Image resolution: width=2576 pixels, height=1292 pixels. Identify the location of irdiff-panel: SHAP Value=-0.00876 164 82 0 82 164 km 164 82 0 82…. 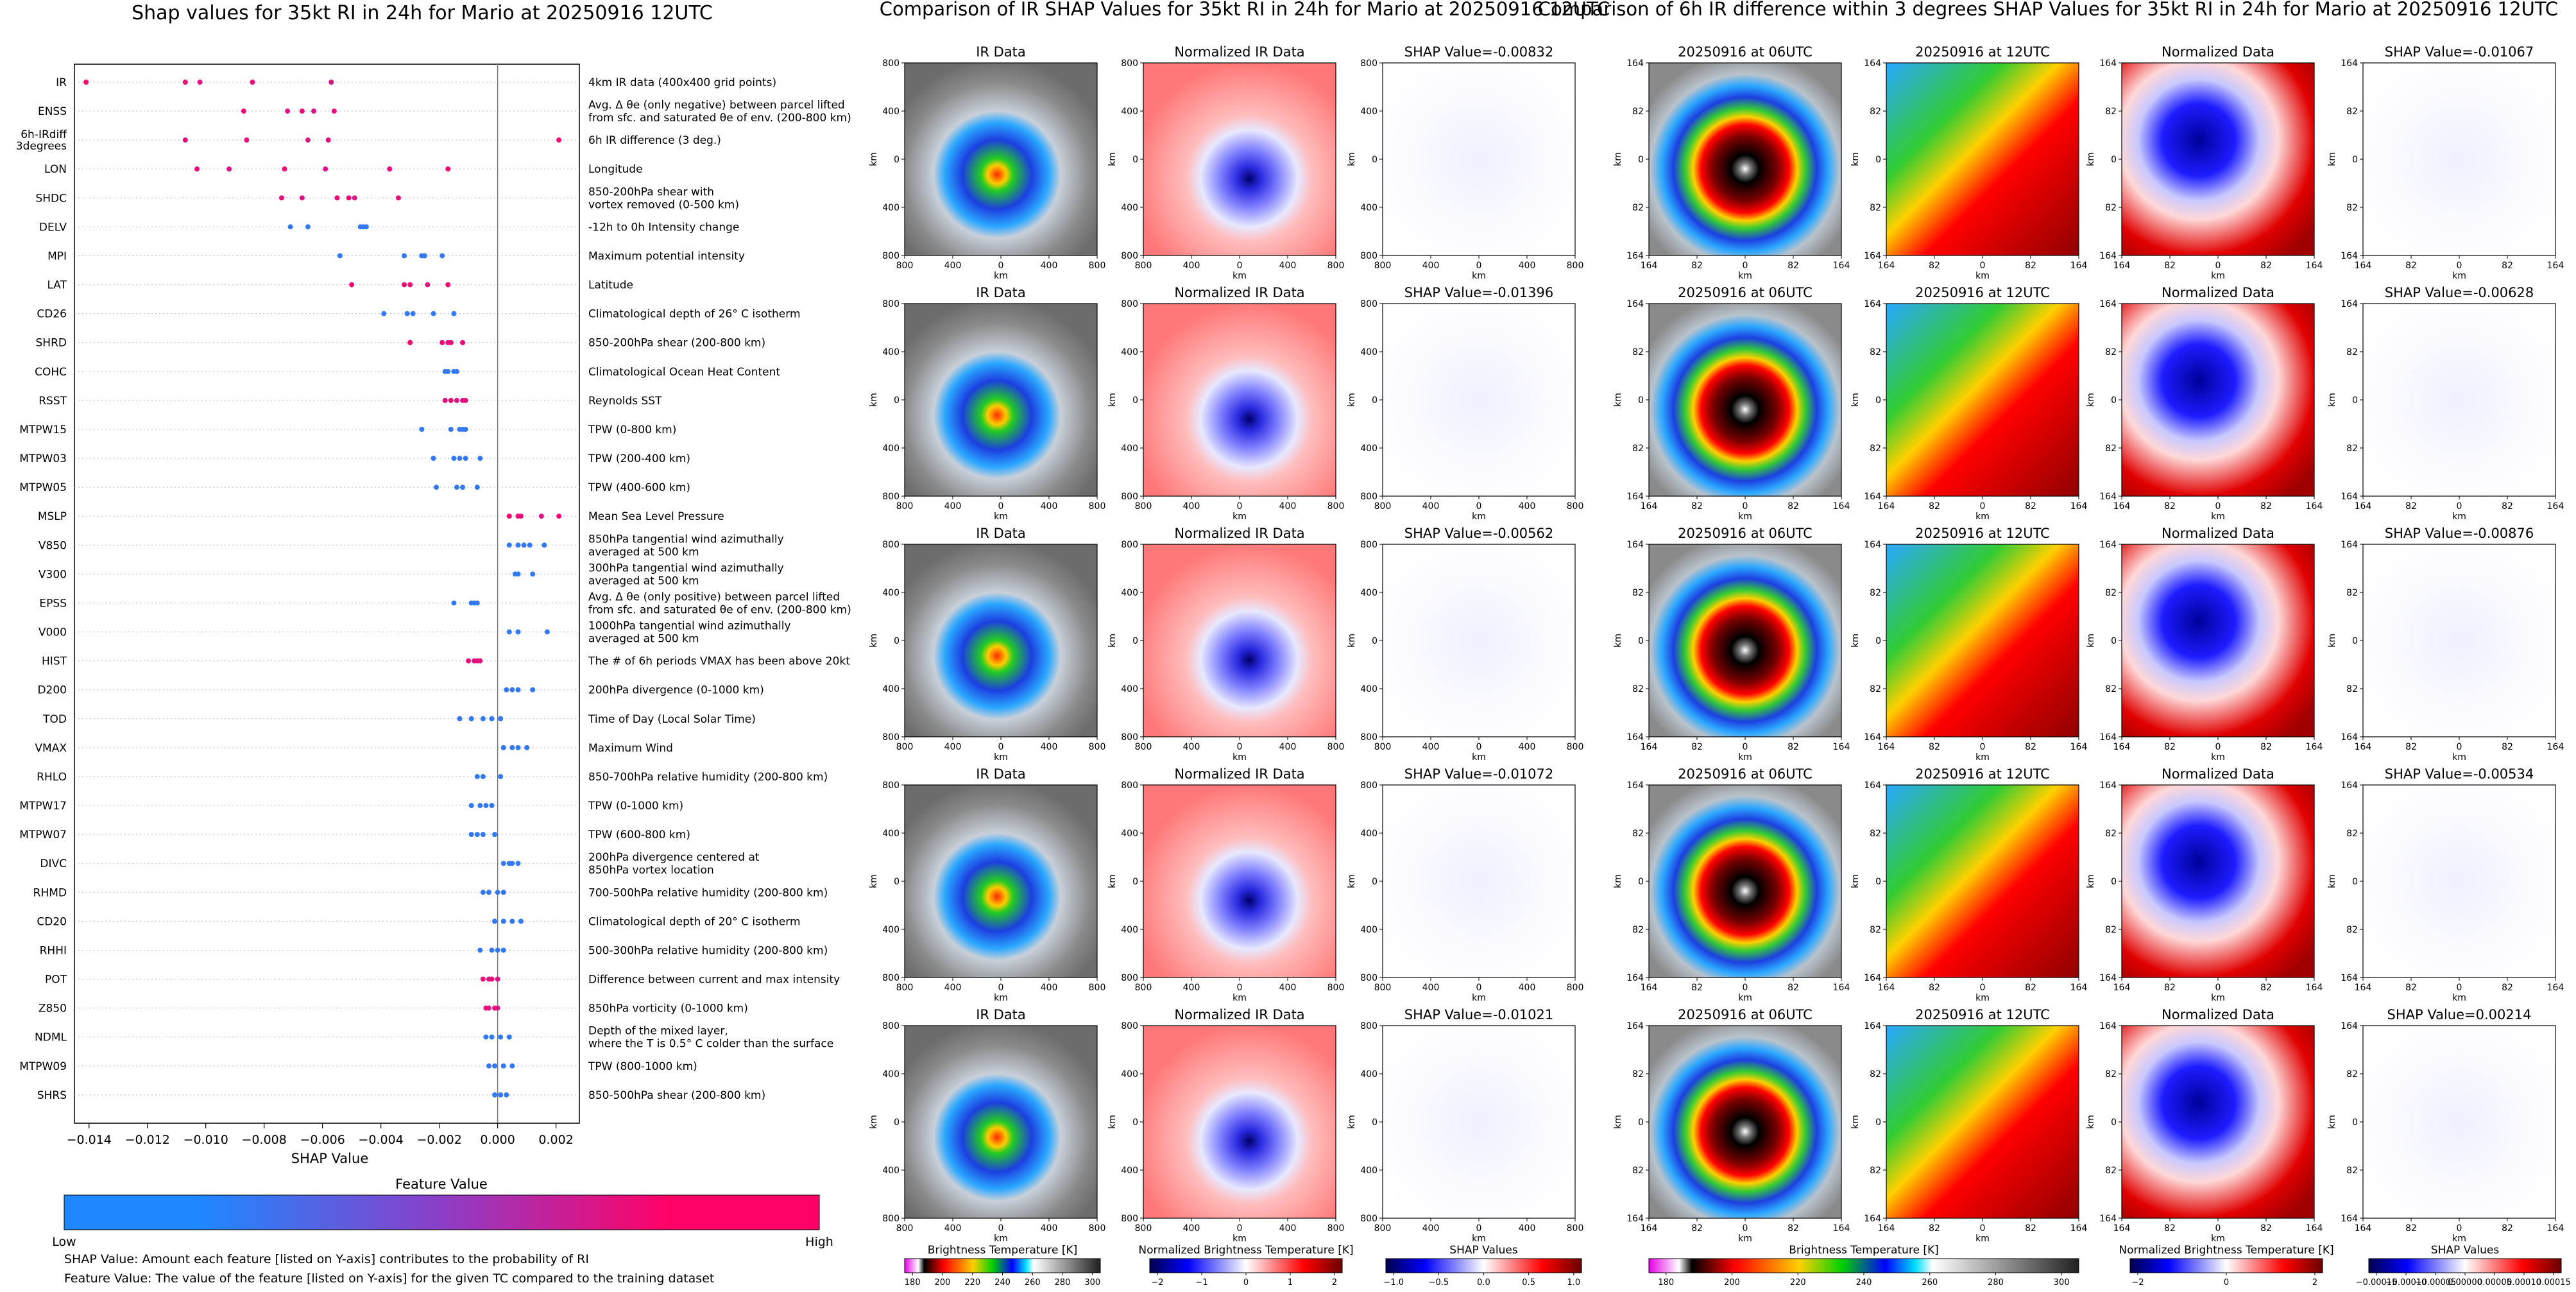
(2445, 644).